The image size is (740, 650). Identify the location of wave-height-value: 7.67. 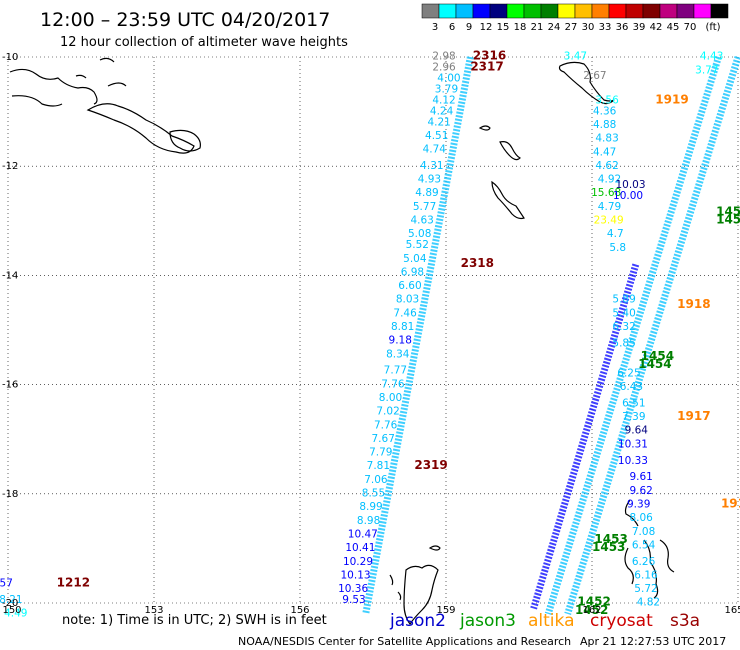
(383, 439).